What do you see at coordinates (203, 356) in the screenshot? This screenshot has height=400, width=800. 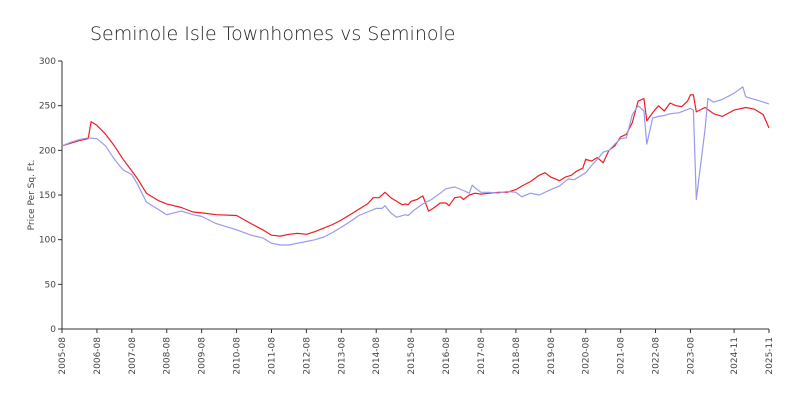 I see `x-tick-label: 2009-08` at bounding box center [203, 356].